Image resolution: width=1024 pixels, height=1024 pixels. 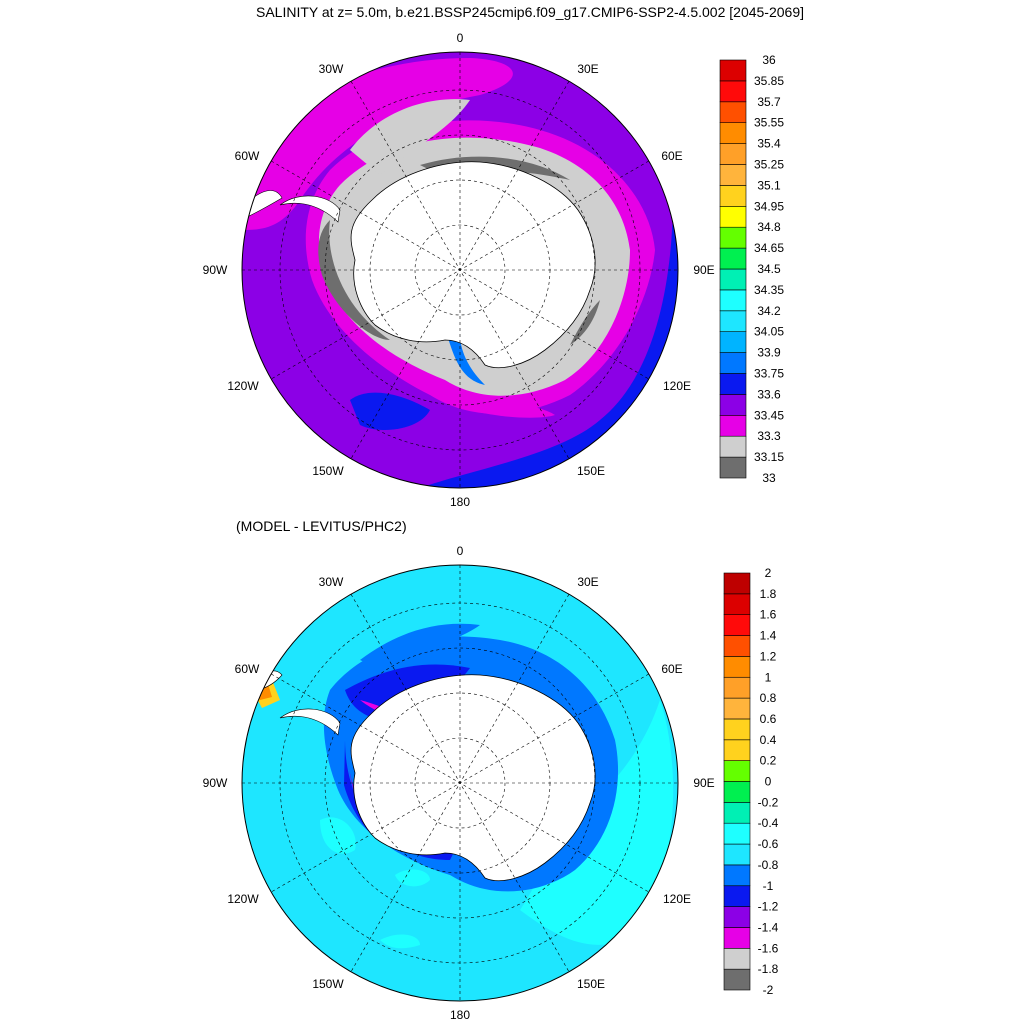 I want to click on difference-colorbar-label: 1, so click(x=768, y=677).